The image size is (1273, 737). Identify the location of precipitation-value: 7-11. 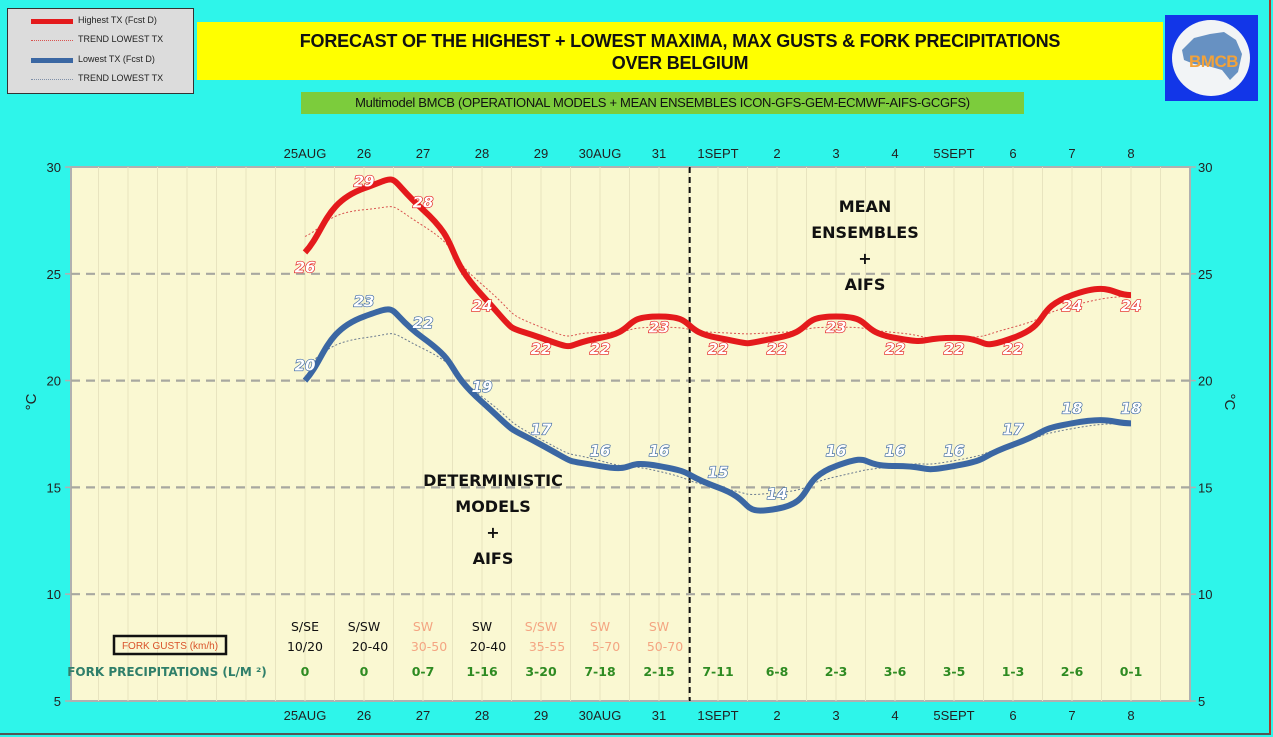
(717, 671).